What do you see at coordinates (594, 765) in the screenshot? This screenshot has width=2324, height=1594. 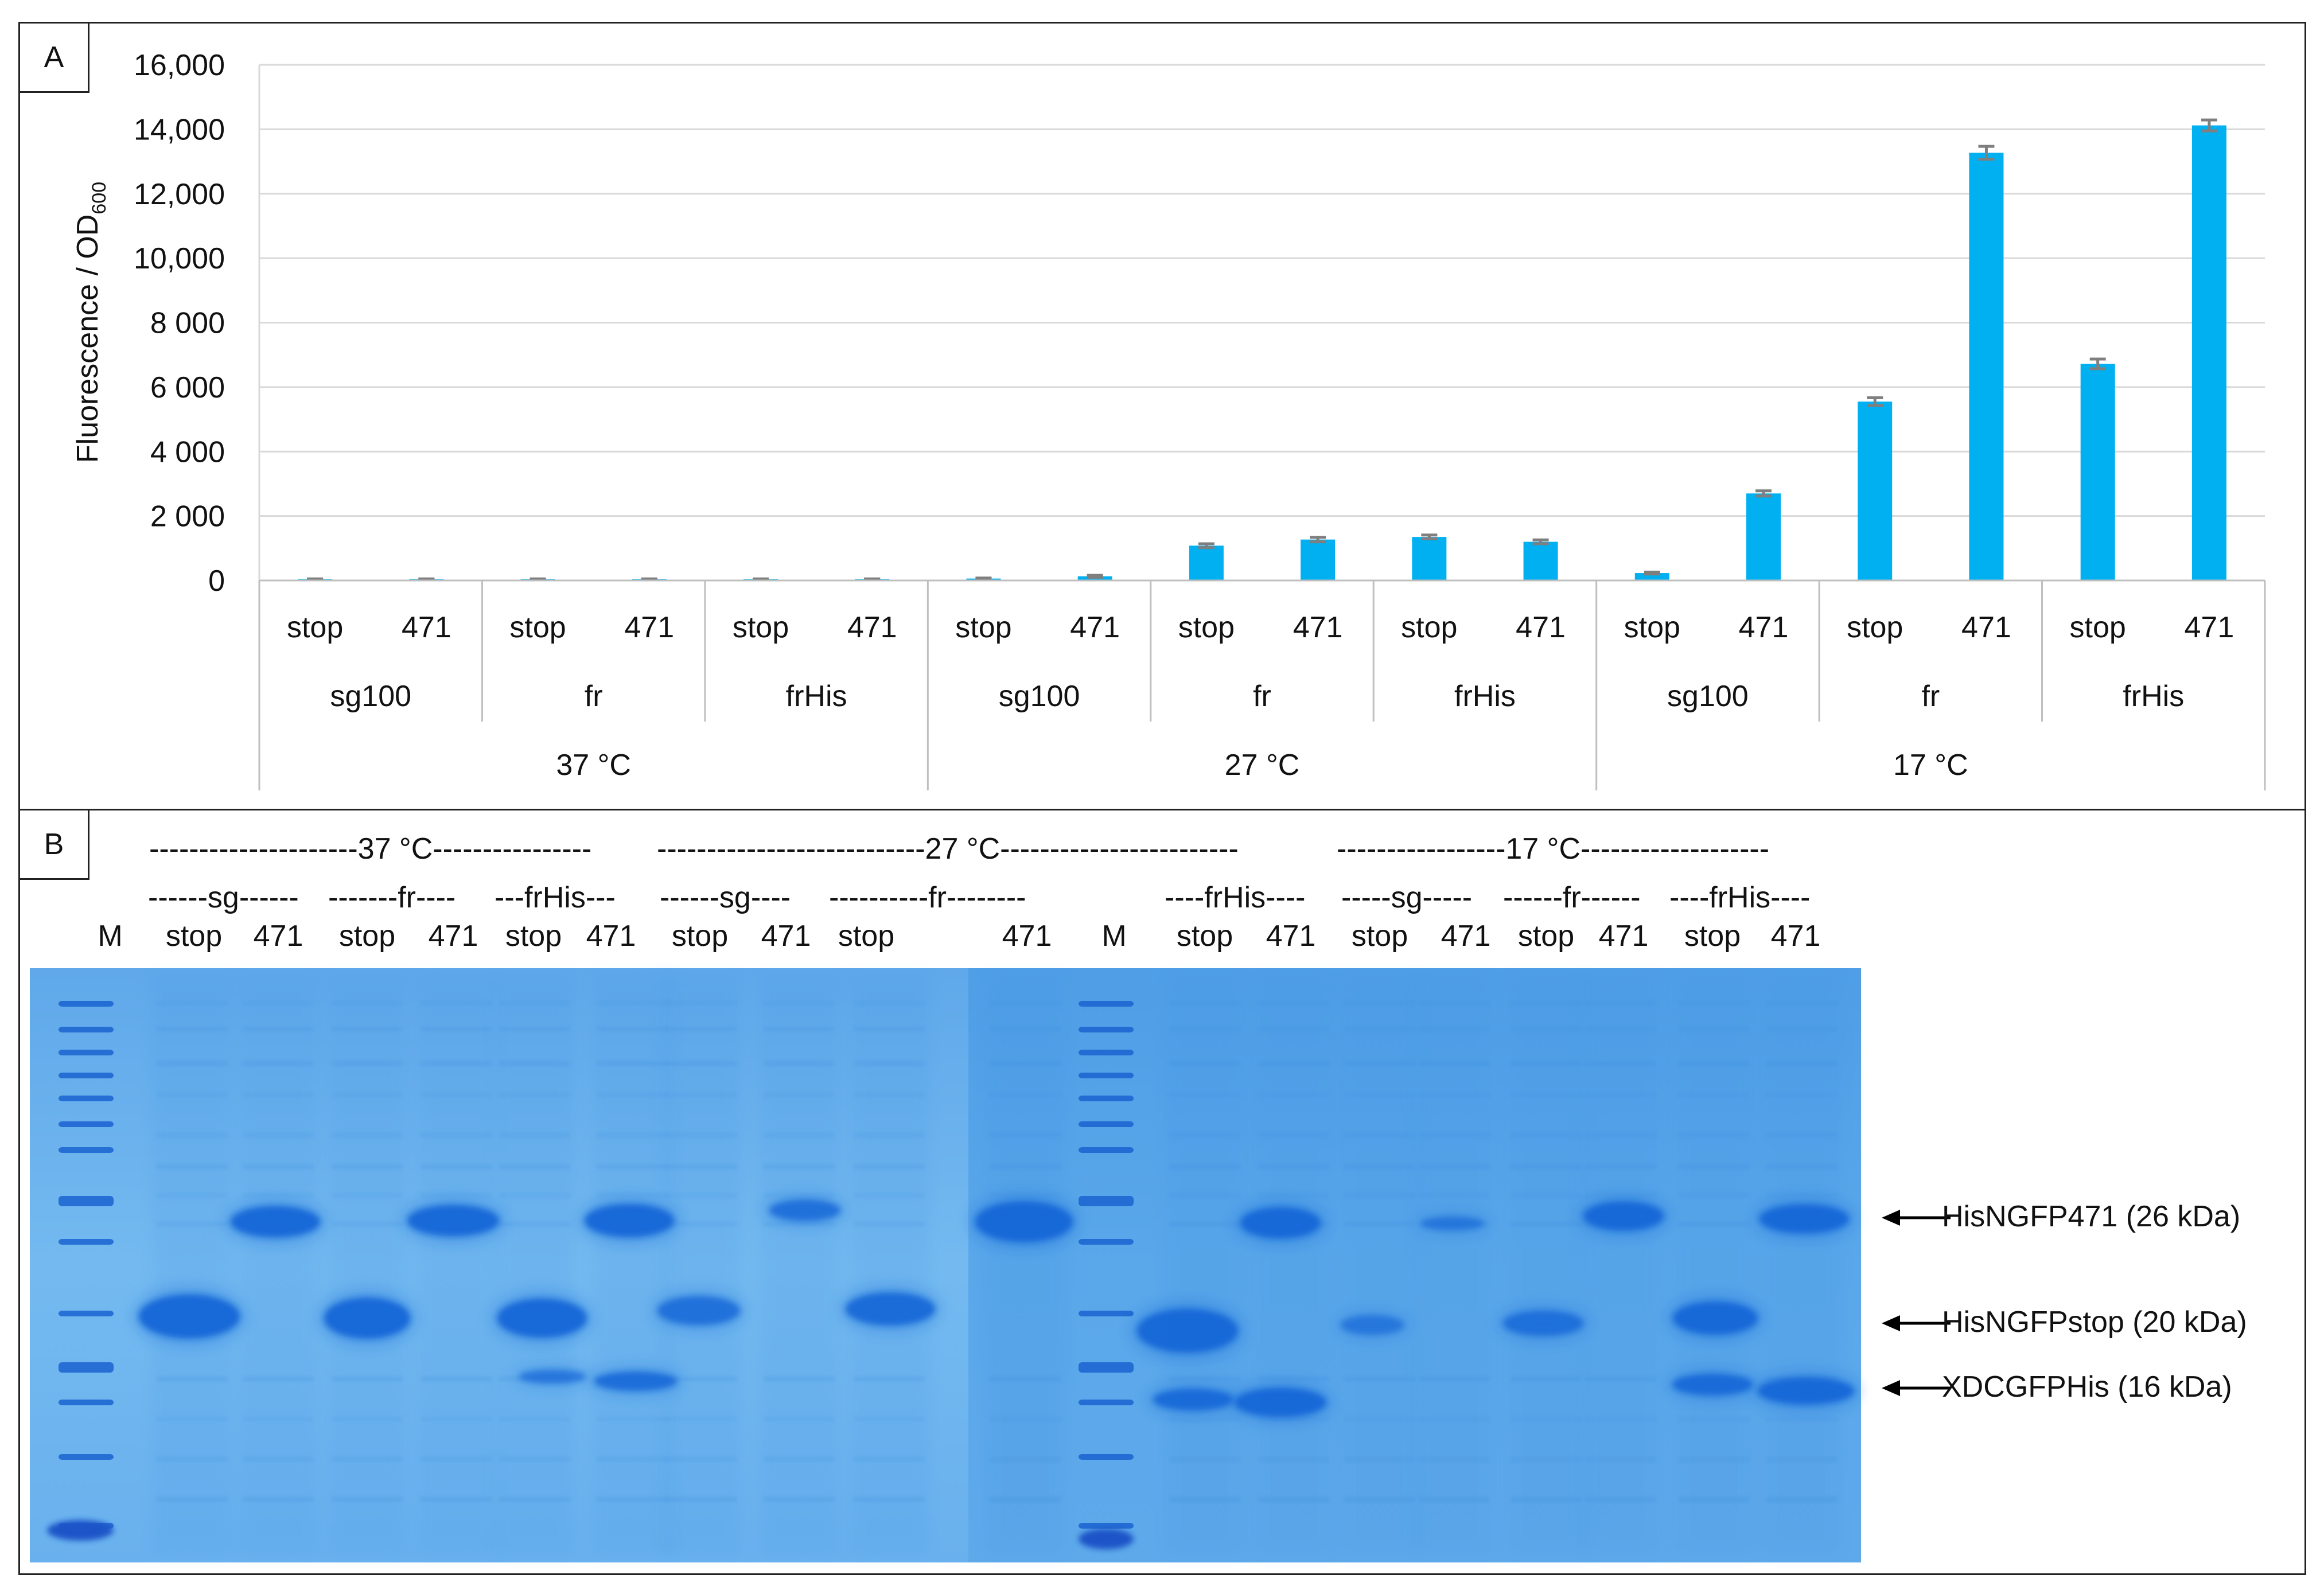 I see `x-temperature-label: 37 °C` at bounding box center [594, 765].